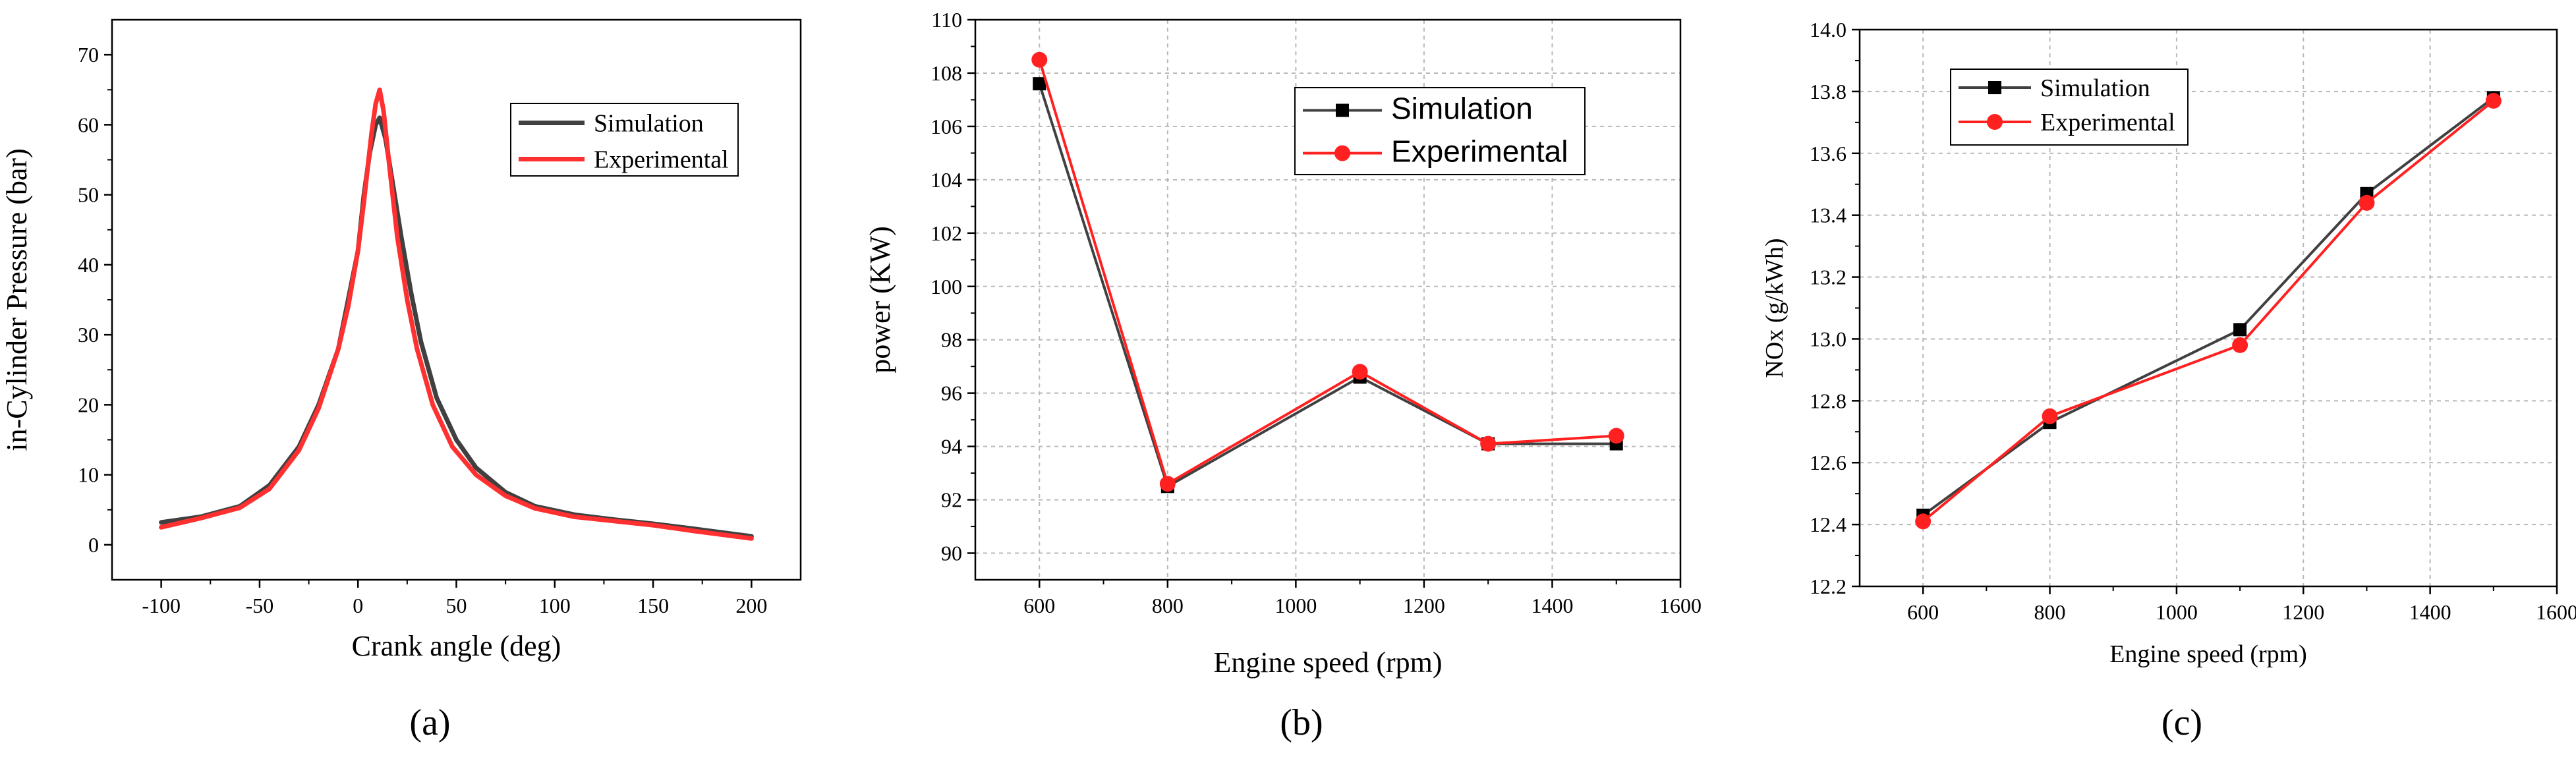 The width and height of the screenshot is (2576, 759). What do you see at coordinates (89, 195) in the screenshot?
I see `y-tick-label: 50` at bounding box center [89, 195].